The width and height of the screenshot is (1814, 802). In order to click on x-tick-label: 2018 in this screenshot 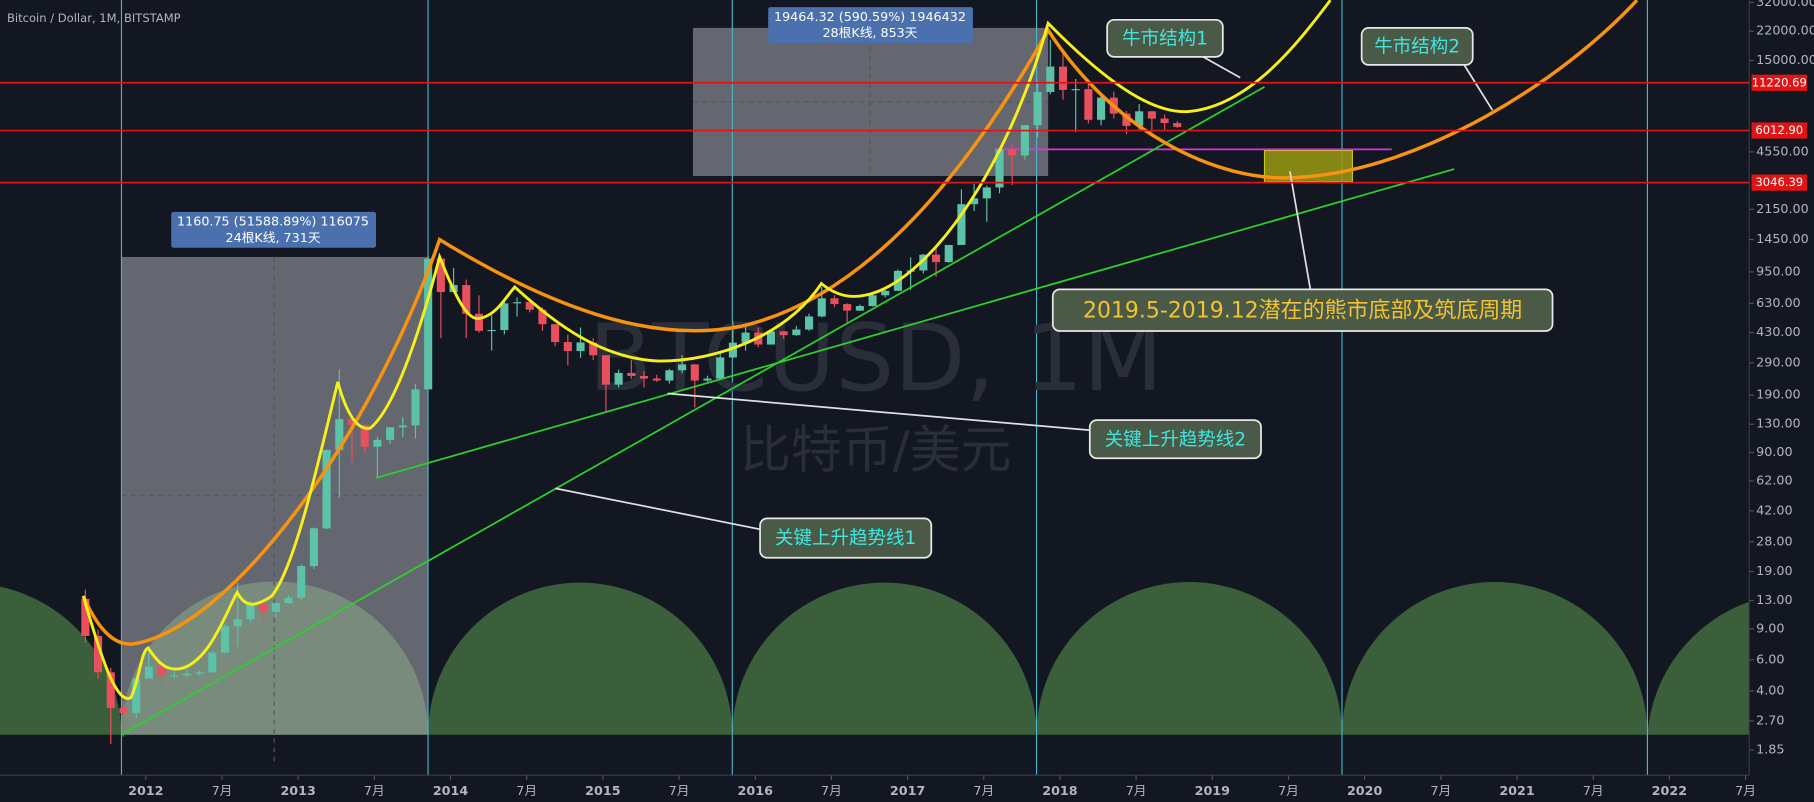, I will do `click(1060, 790)`.